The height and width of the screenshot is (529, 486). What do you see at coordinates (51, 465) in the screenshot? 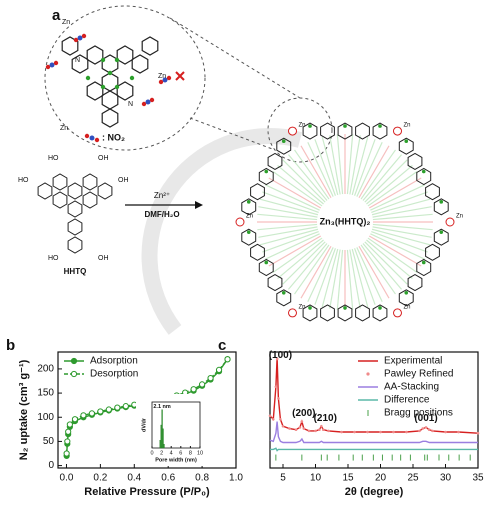
I see `y-tick-label: 0` at bounding box center [51, 465].